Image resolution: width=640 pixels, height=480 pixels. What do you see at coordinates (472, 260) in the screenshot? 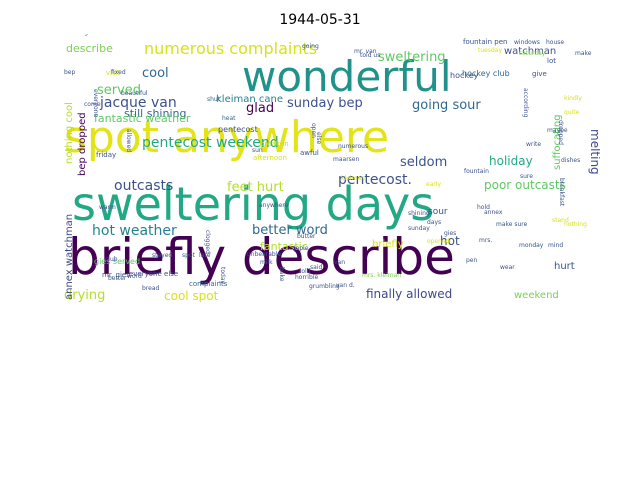
I see `cloud-word: pen` at bounding box center [472, 260].